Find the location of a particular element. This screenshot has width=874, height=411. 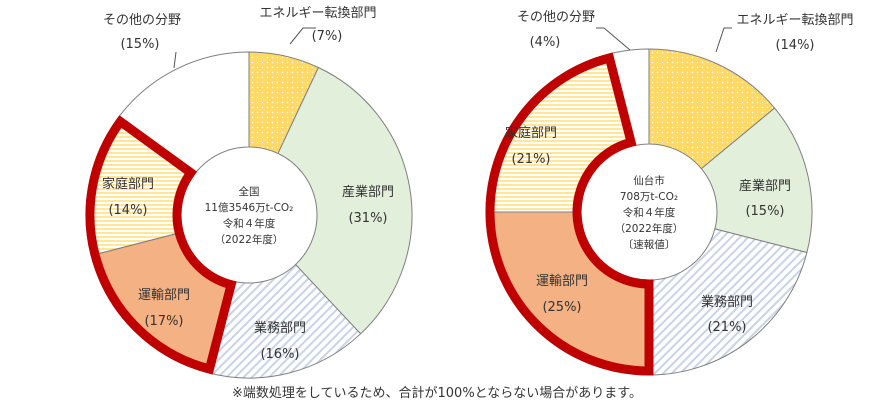

slice-value-label: (16%) is located at coordinates (279, 354).